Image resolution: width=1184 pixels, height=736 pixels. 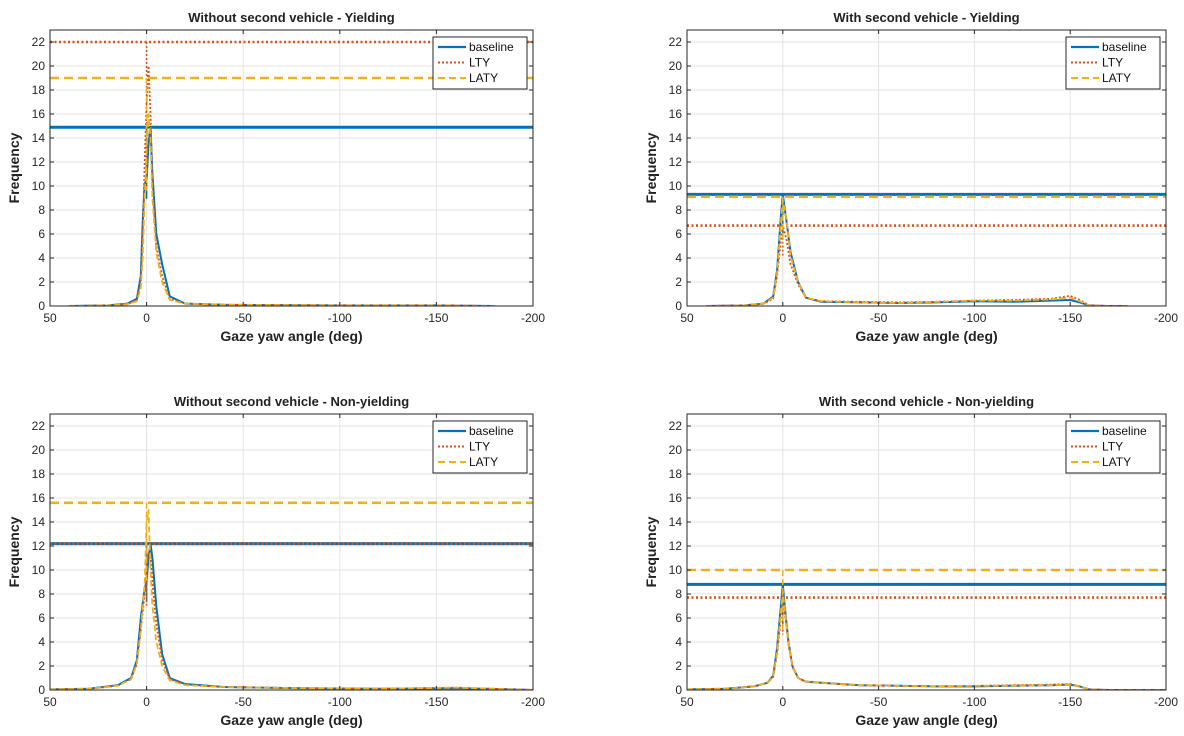 I want to click on chart-title: Without second vehicle - Yielding, so click(x=291, y=17).